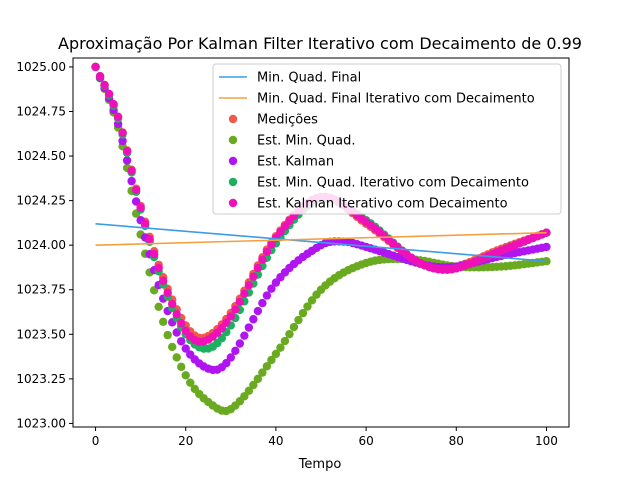 The image size is (632, 484). Describe the element at coordinates (41, 423) in the screenshot. I see `y-tick-label: 1023.00` at that location.